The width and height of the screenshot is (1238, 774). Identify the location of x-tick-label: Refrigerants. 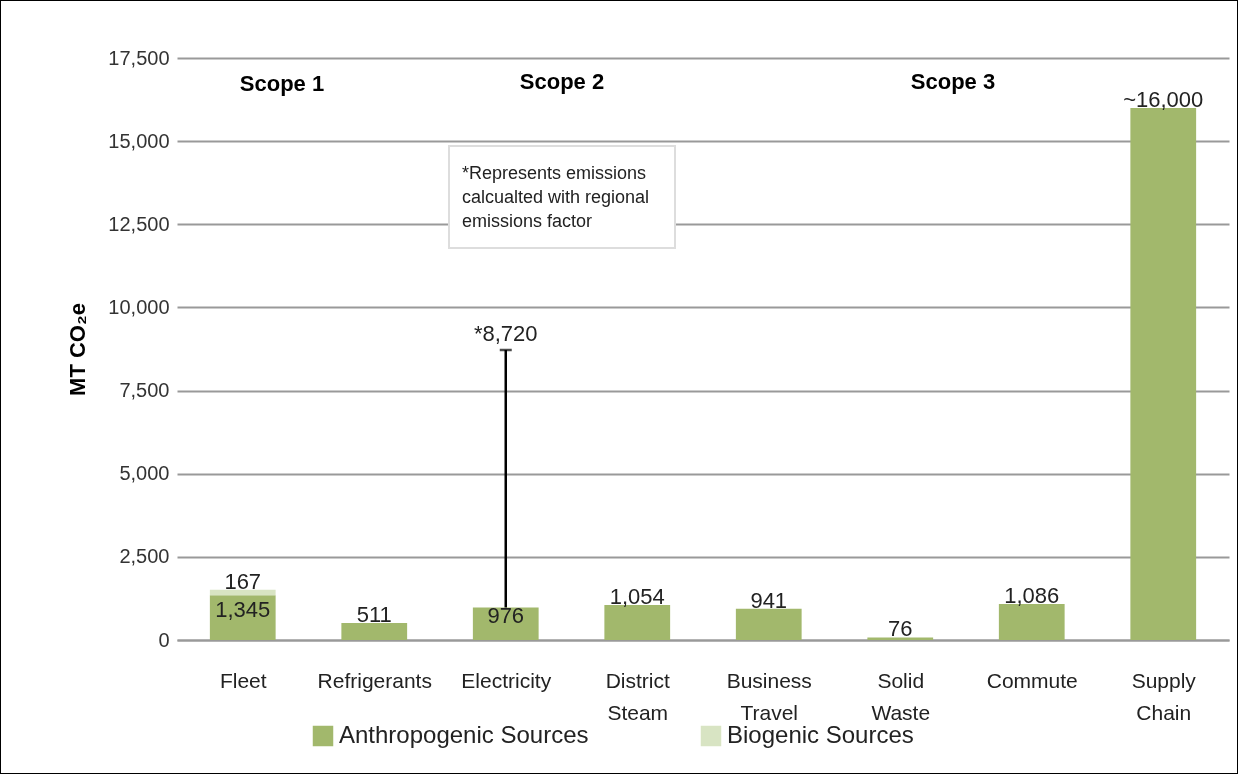
(374, 680).